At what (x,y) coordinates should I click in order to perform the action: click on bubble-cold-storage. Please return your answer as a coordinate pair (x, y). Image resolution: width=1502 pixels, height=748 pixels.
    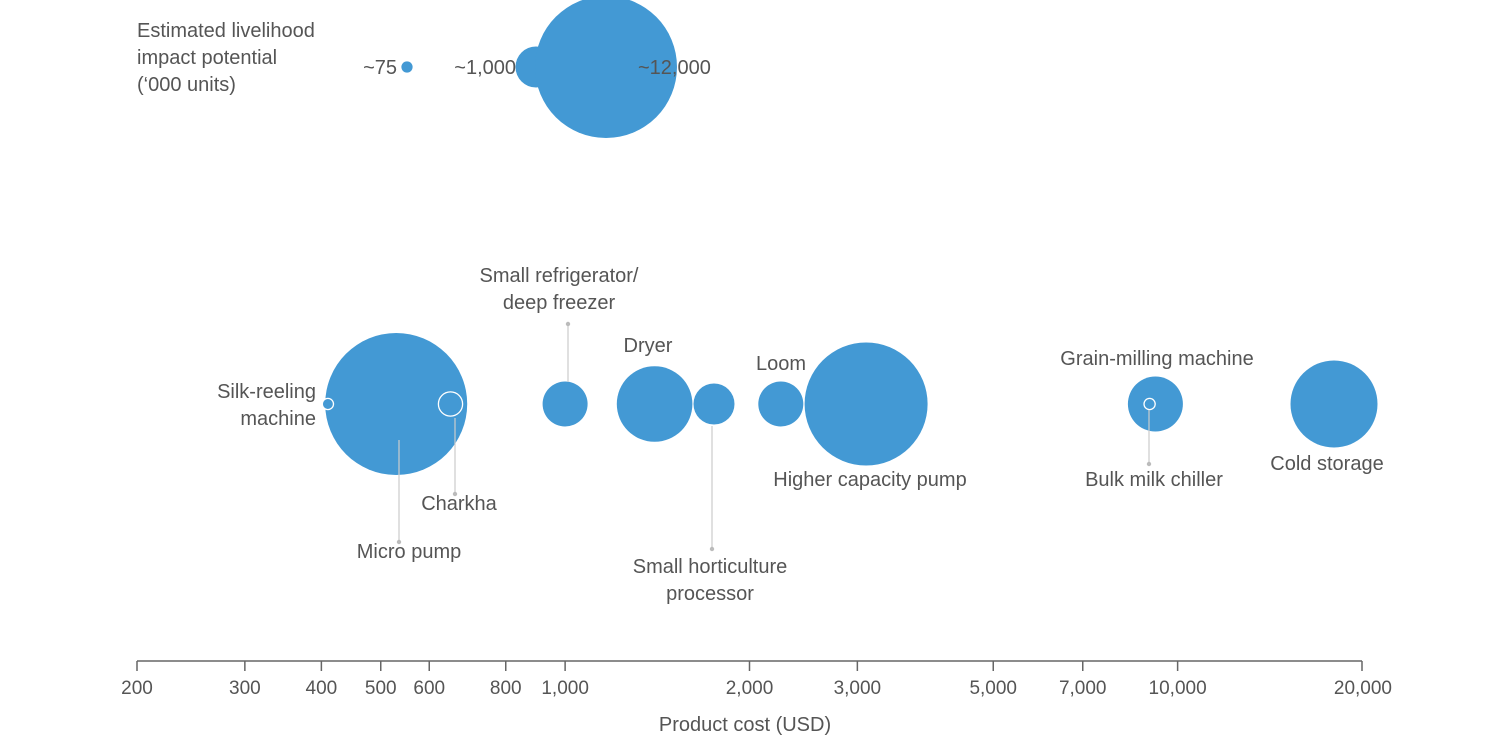
    Looking at the image, I should click on (1334, 404).